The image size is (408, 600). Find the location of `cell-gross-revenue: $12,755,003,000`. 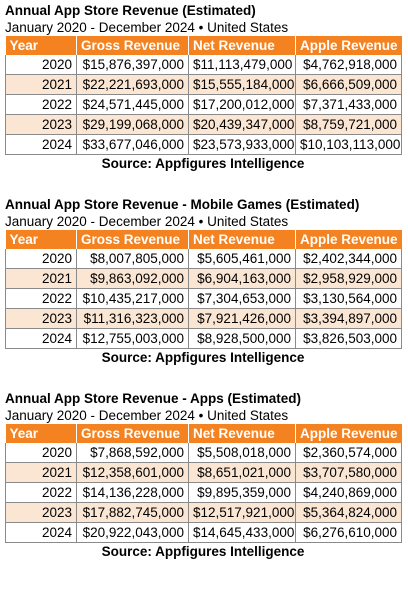

cell-gross-revenue: $12,755,003,000 is located at coordinates (132, 338).